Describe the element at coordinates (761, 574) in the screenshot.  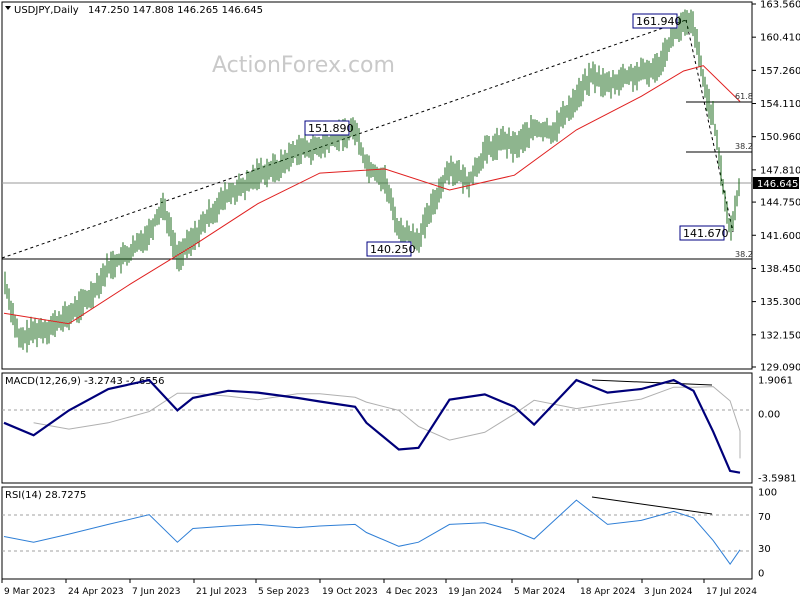
I see `rsi-tick-label: 0` at that location.